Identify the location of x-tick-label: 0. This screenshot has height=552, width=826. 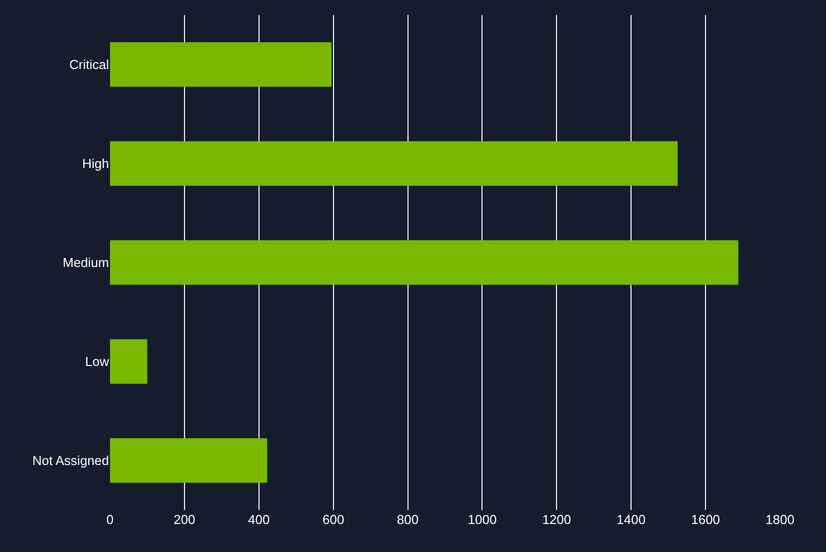
(110, 519).